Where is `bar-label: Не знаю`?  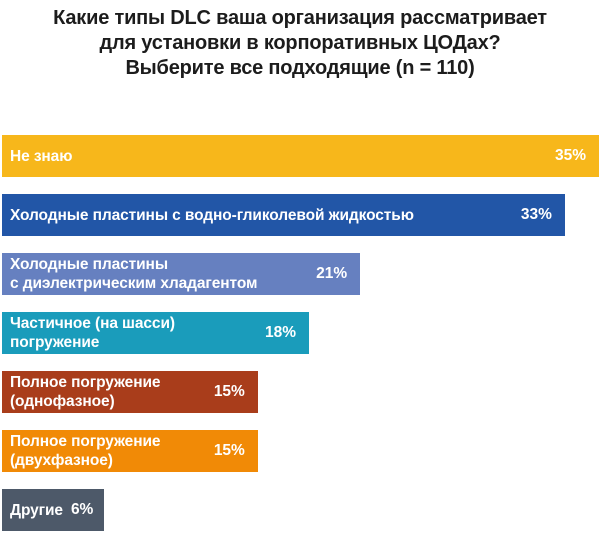 bar-label: Не знаю is located at coordinates (41, 156).